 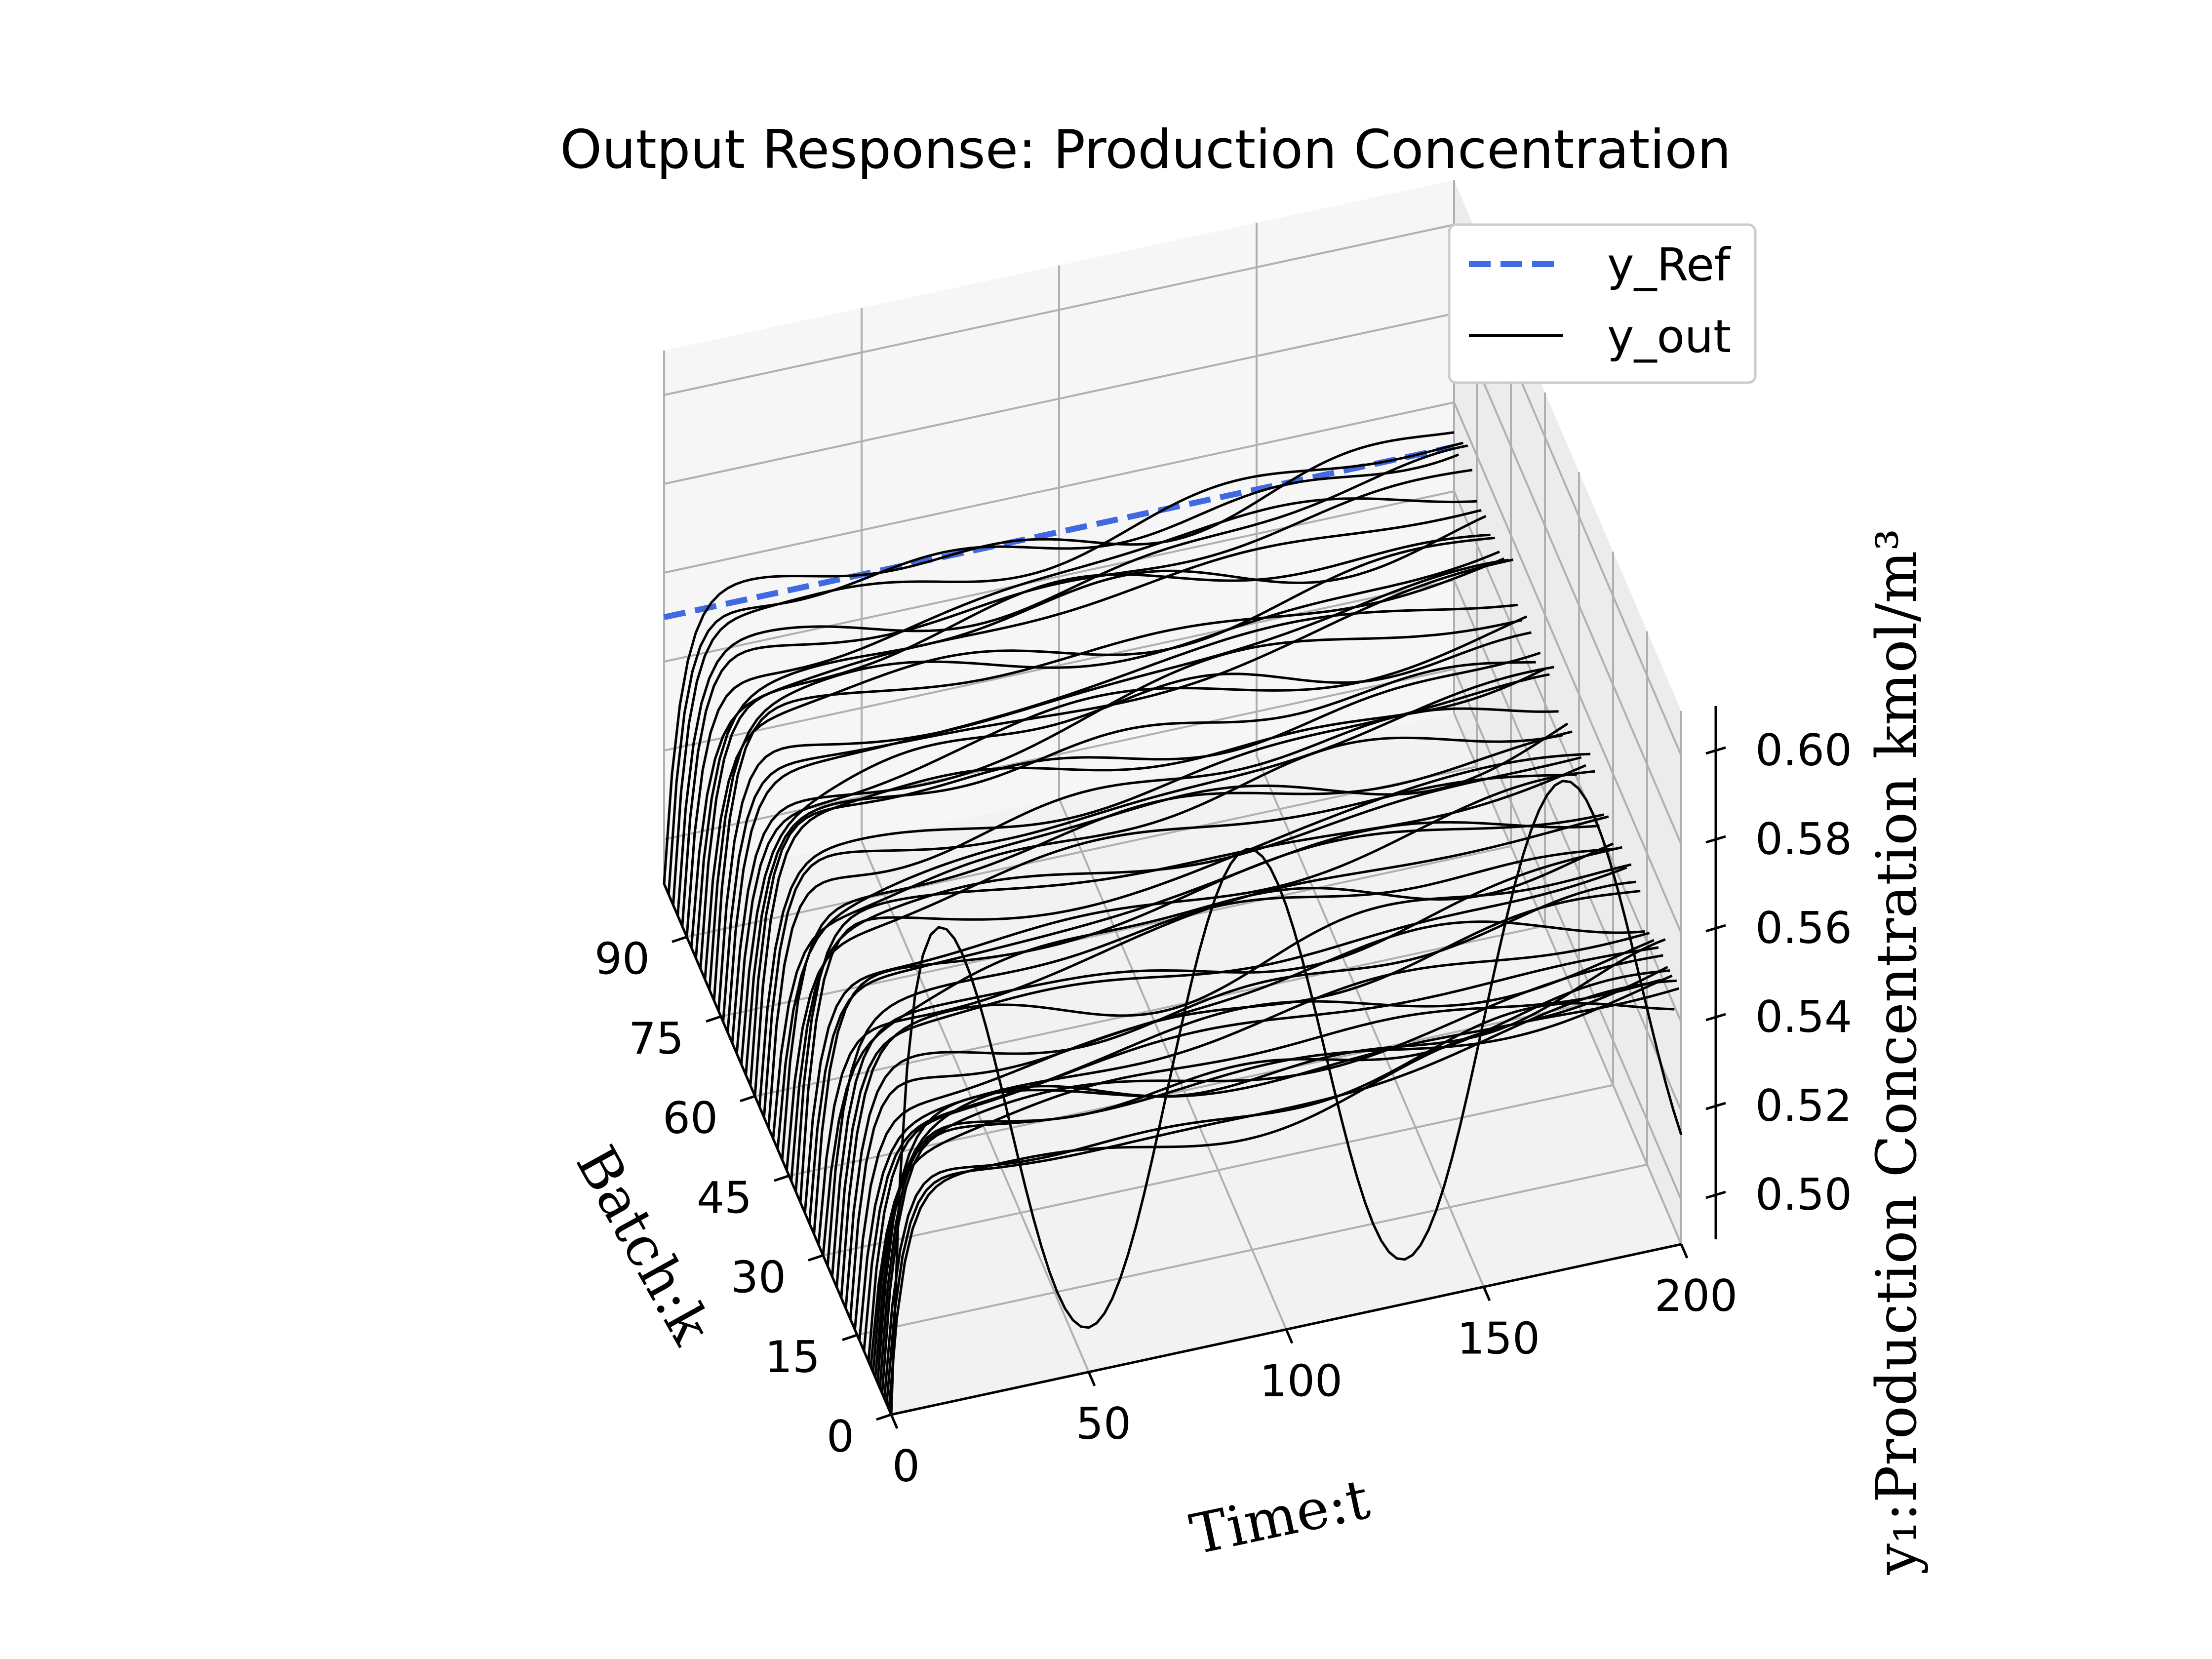 What do you see at coordinates (1804, 928) in the screenshot?
I see `z-tick-label: 0.56` at bounding box center [1804, 928].